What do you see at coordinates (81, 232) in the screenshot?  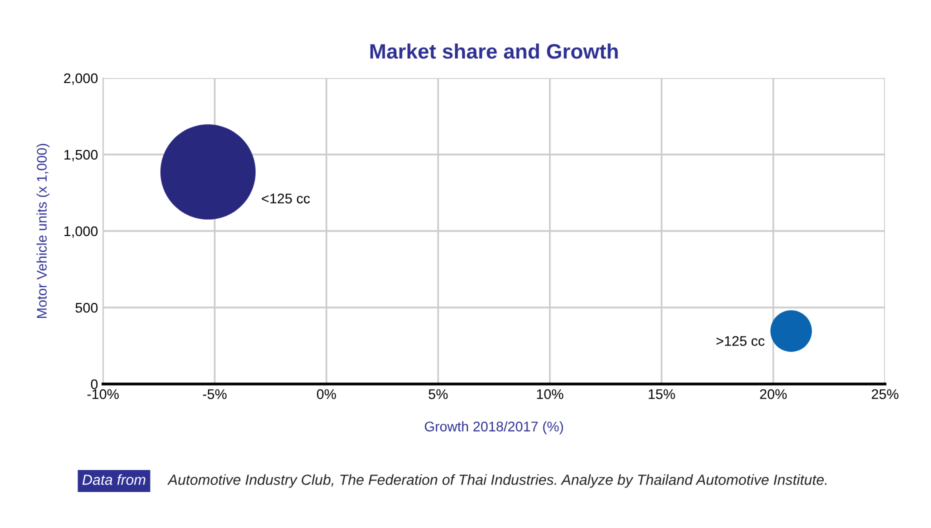 I see `y-tick-label: 1,000` at bounding box center [81, 232].